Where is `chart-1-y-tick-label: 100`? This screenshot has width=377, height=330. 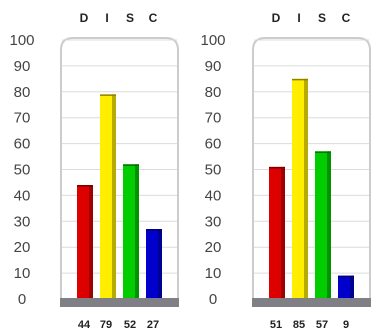 chart-1-y-tick-label: 100 is located at coordinates (21, 40).